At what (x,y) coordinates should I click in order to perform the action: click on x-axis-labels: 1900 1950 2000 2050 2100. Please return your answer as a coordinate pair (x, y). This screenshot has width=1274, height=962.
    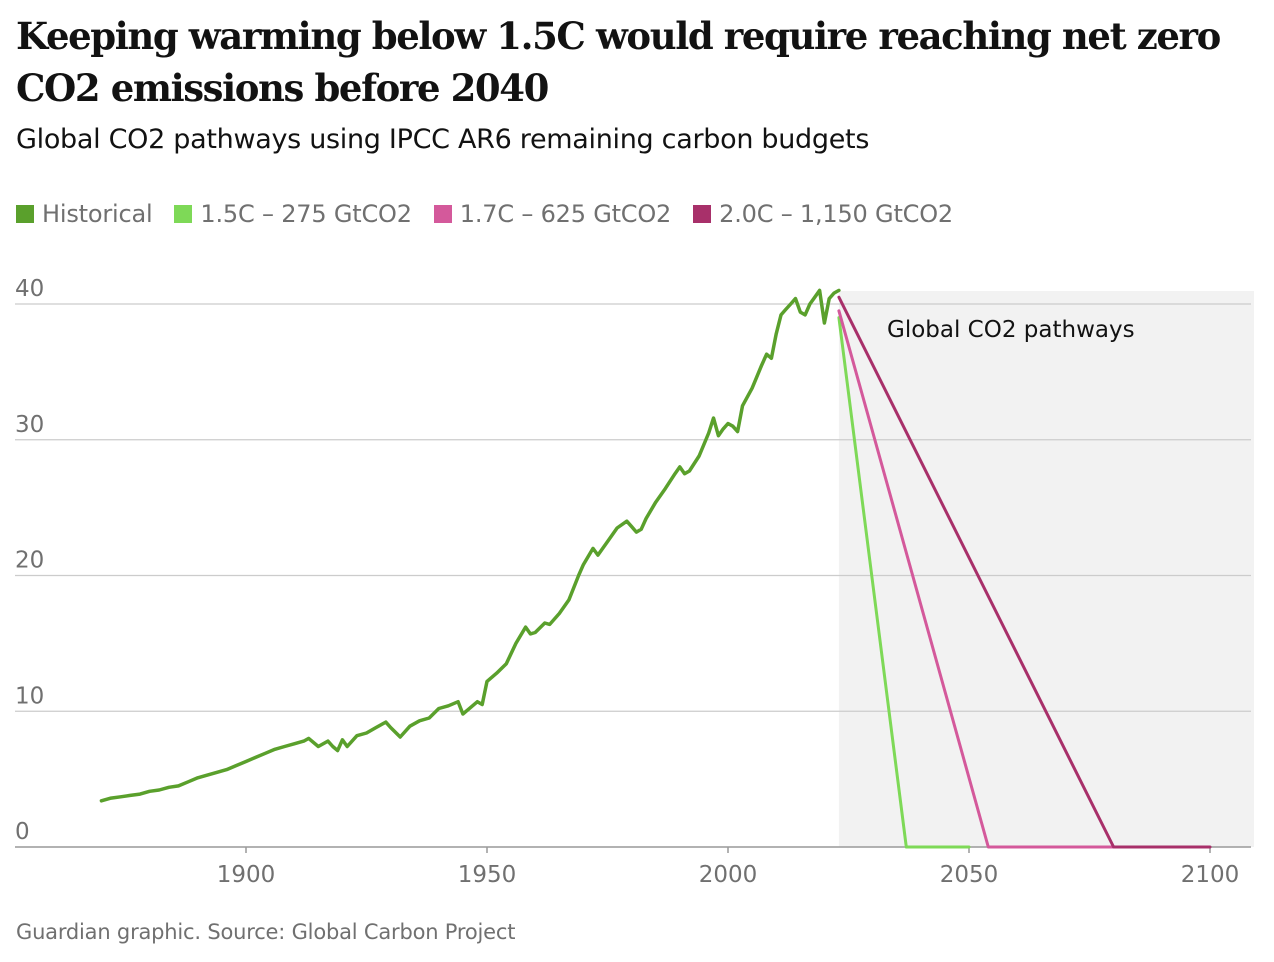
    Looking at the image, I should click on (728, 867).